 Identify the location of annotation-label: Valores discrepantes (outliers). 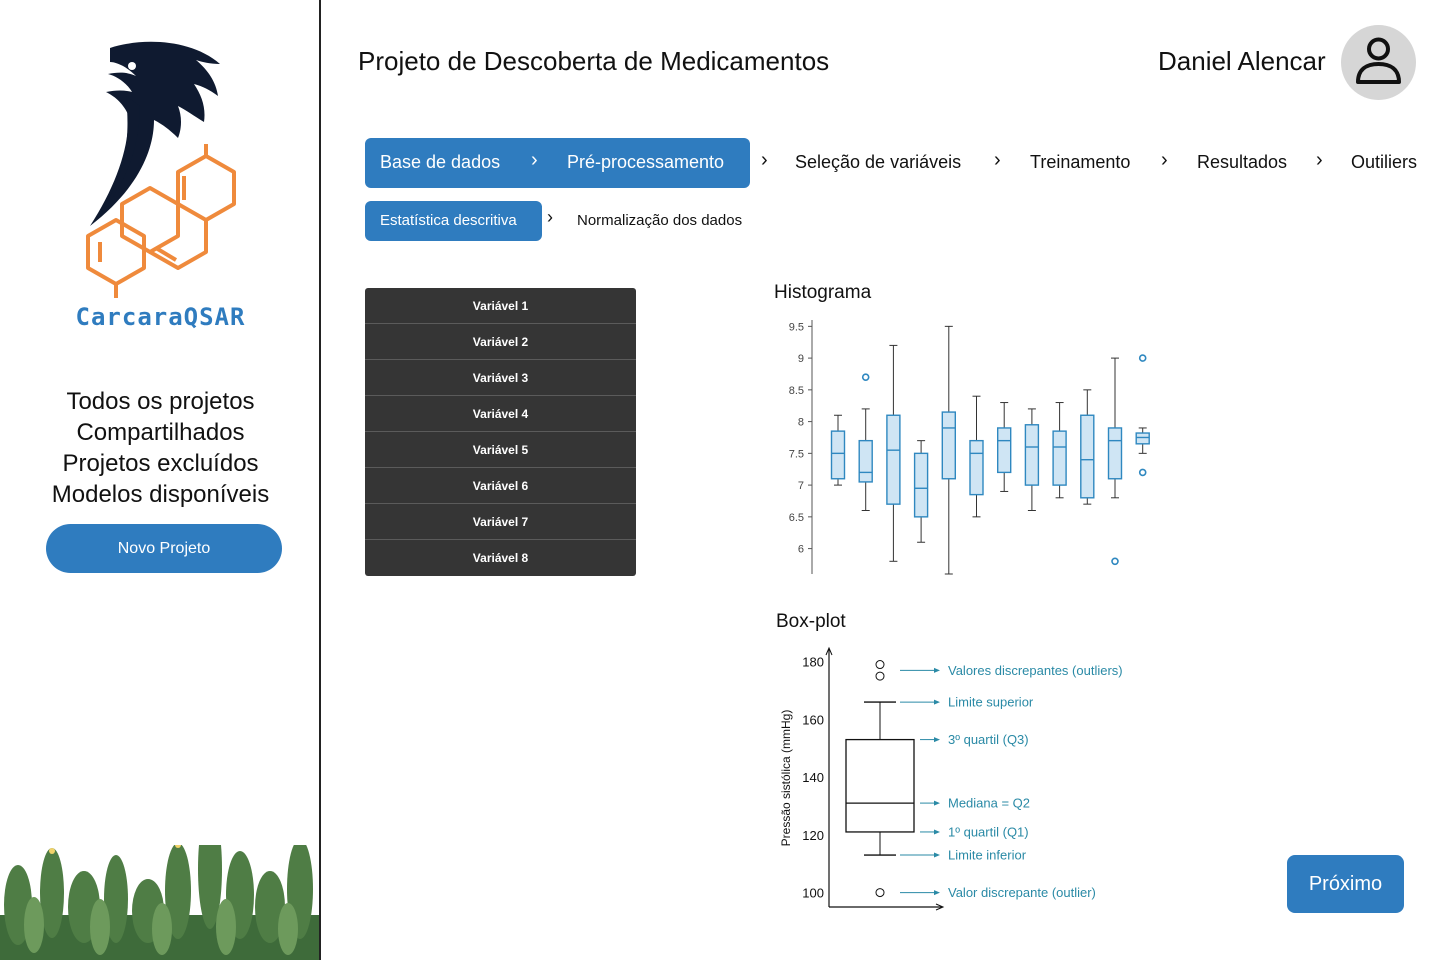
(1035, 670).